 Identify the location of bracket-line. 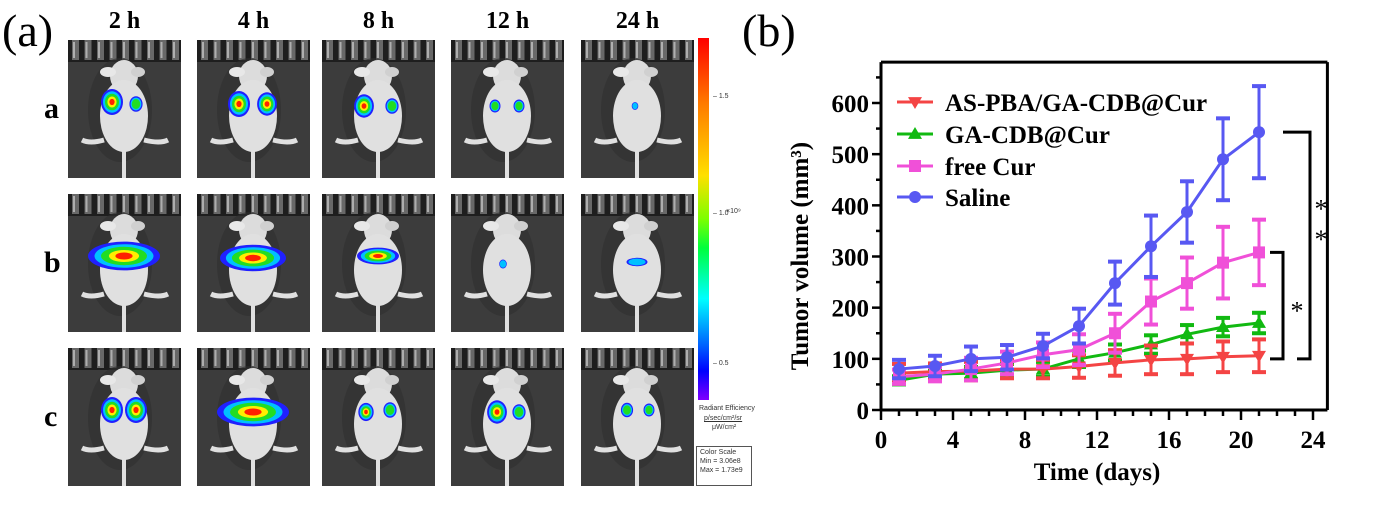
(1297, 245).